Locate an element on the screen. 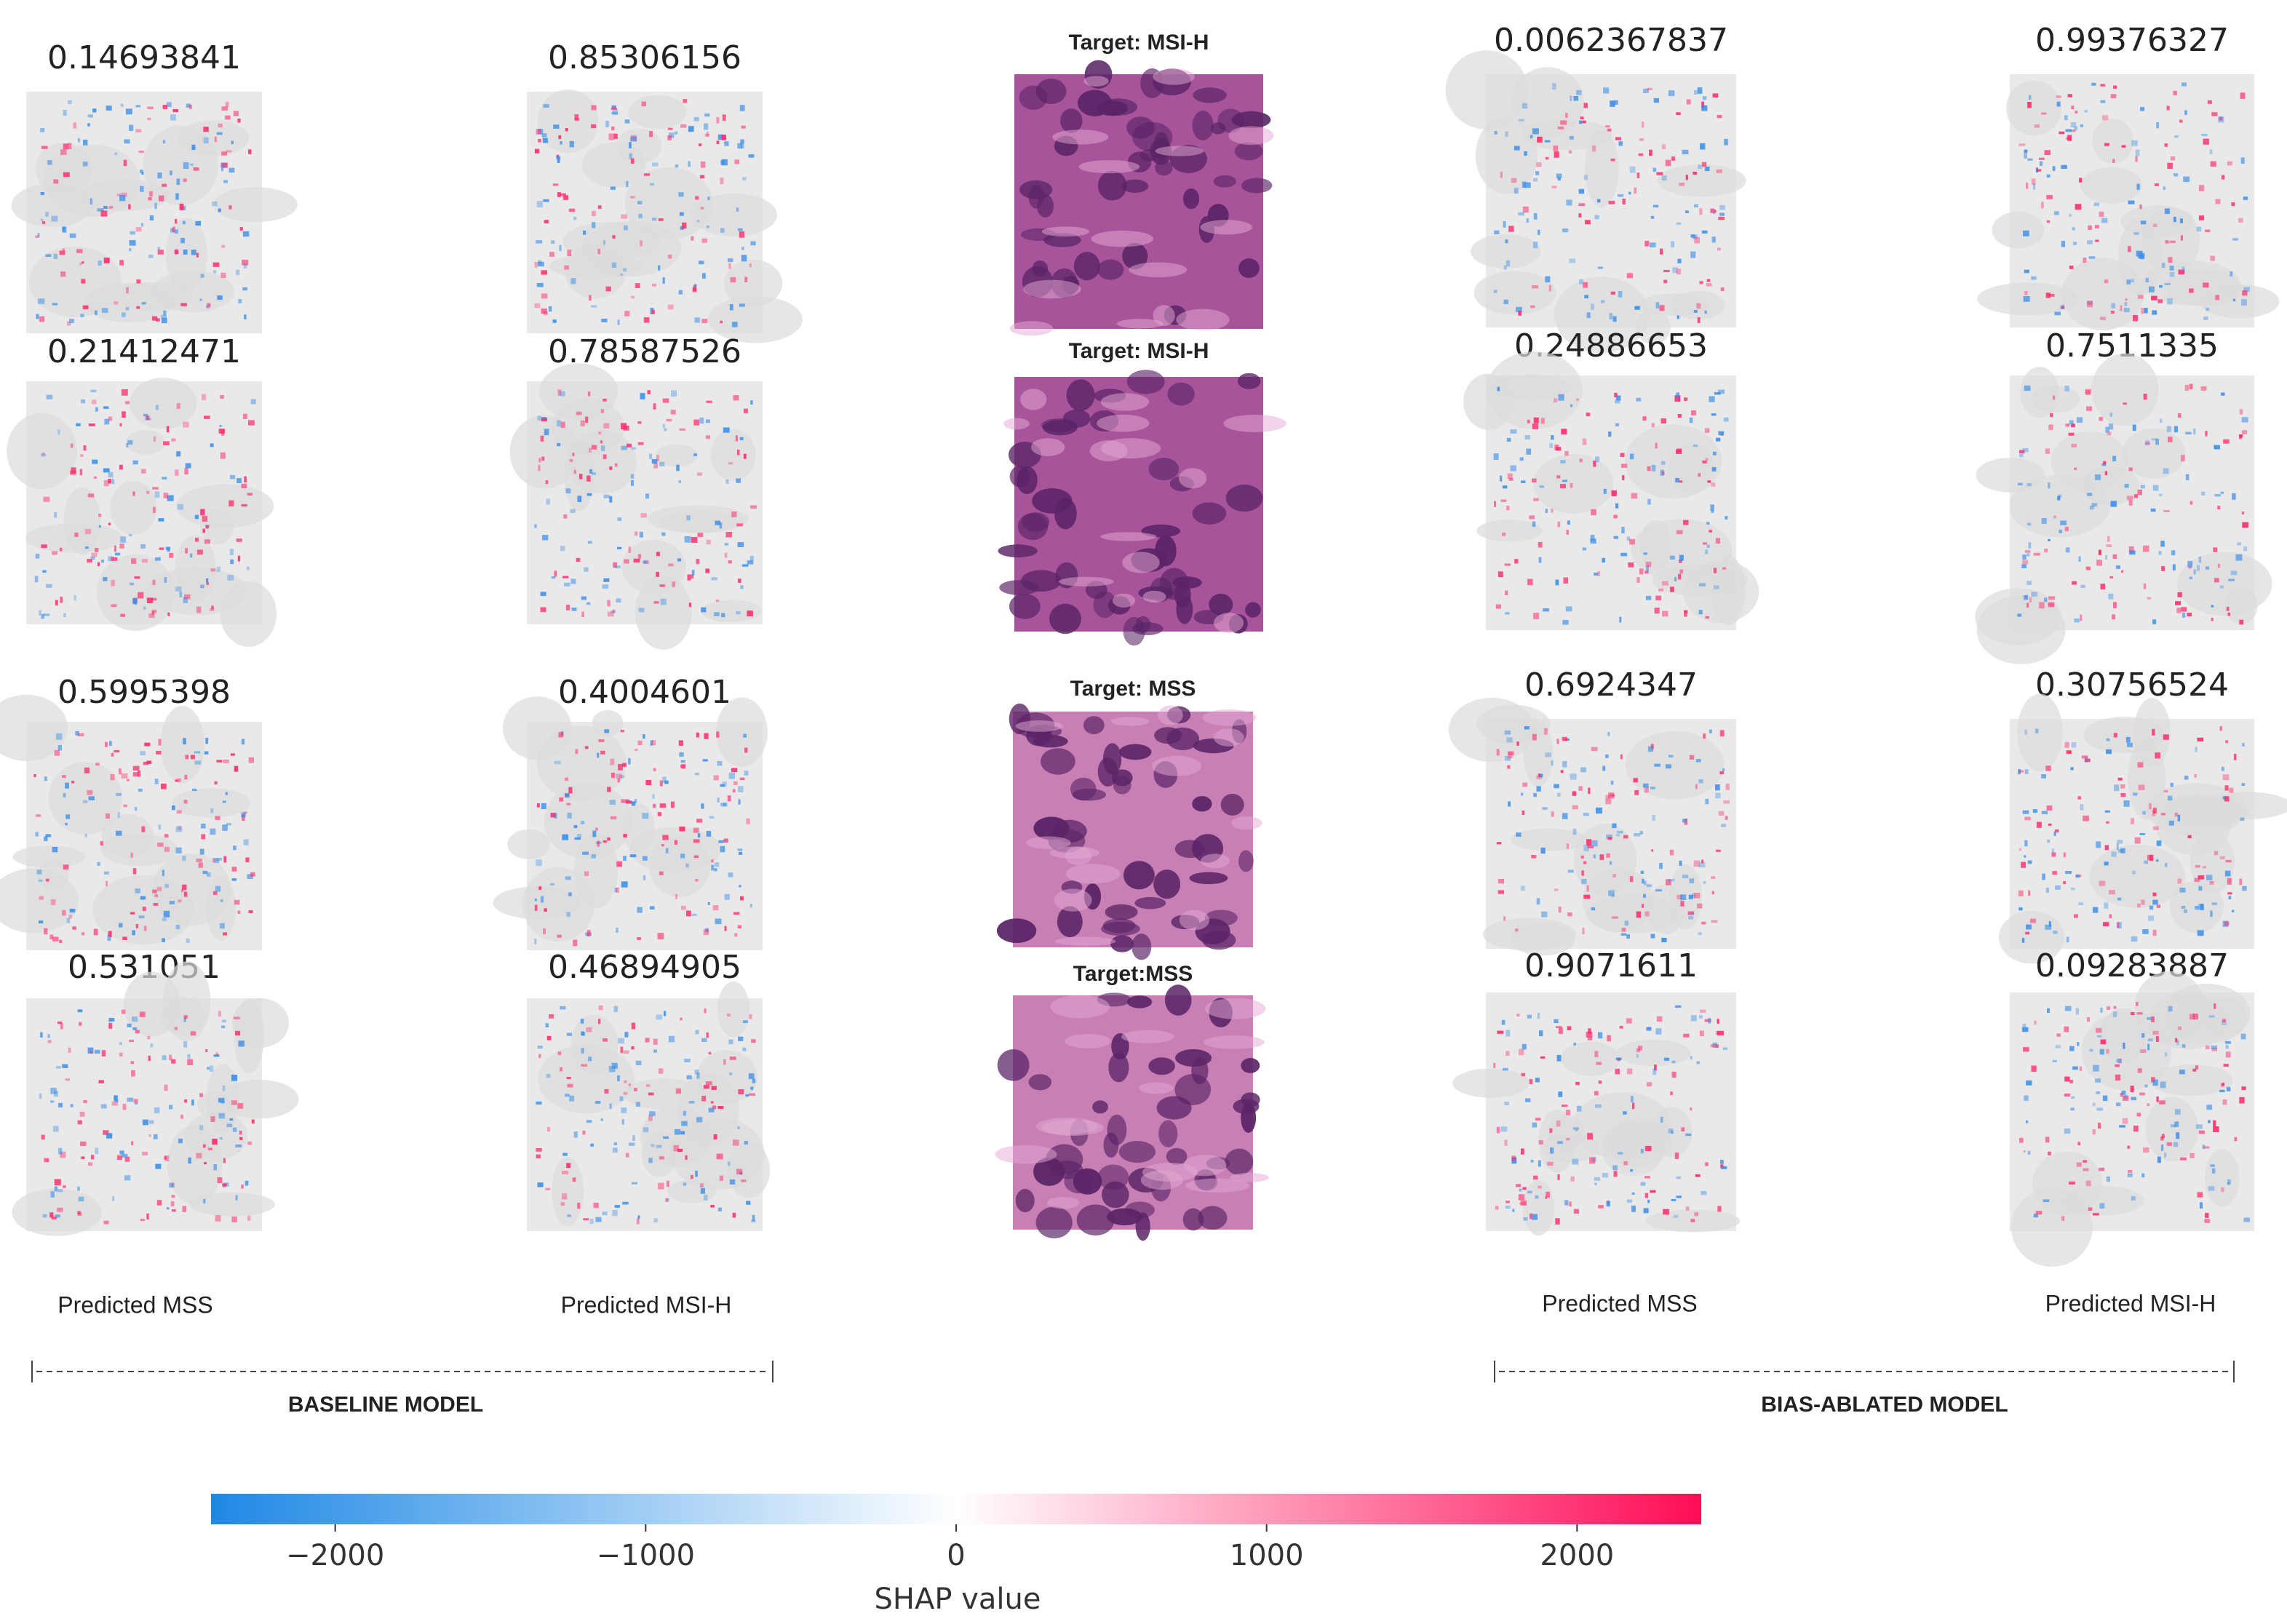 The image size is (2287, 1624). tissue-image is located at coordinates (1142, 198).